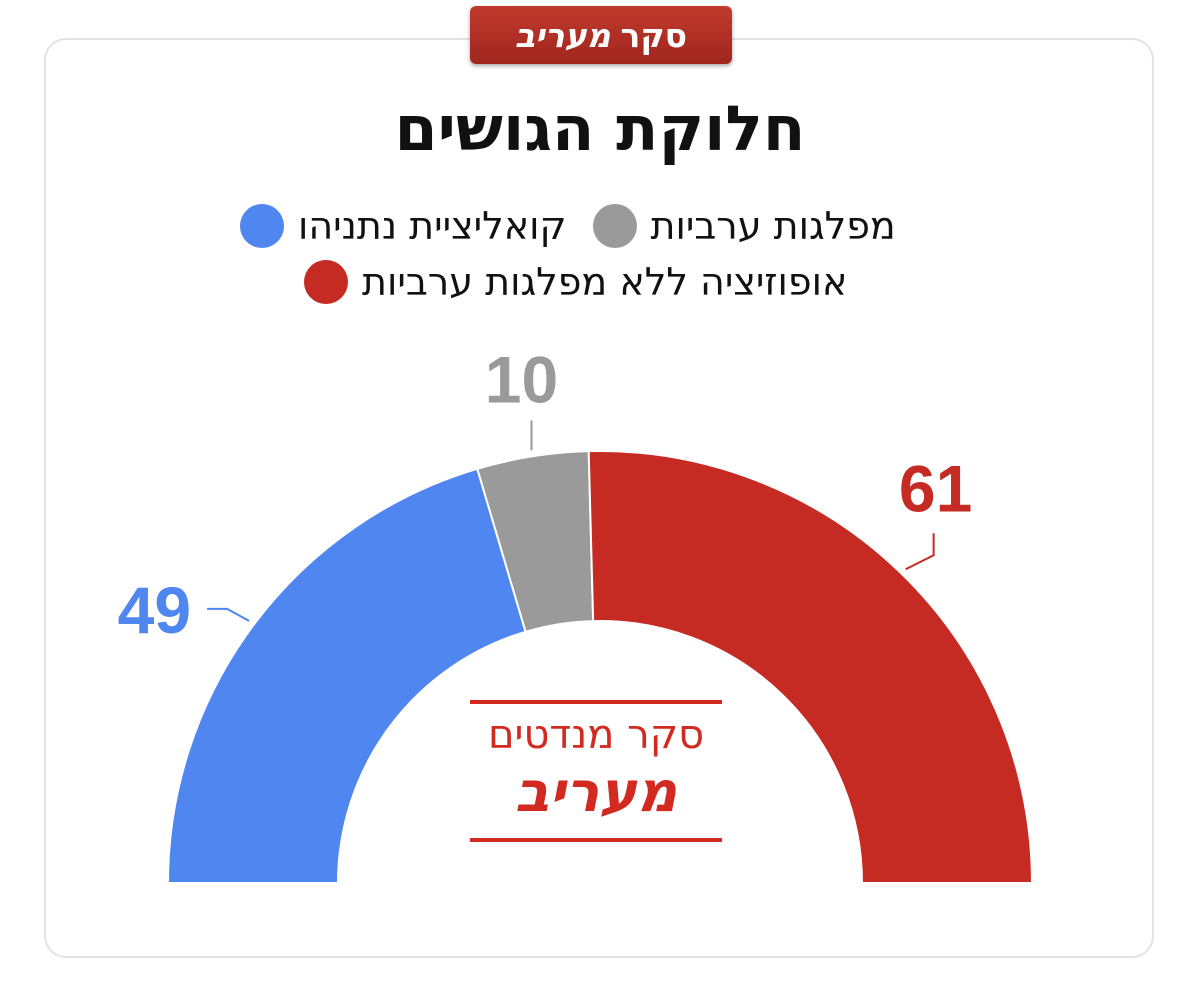  I want to click on badge-prefix: סקר, so click(654, 35).